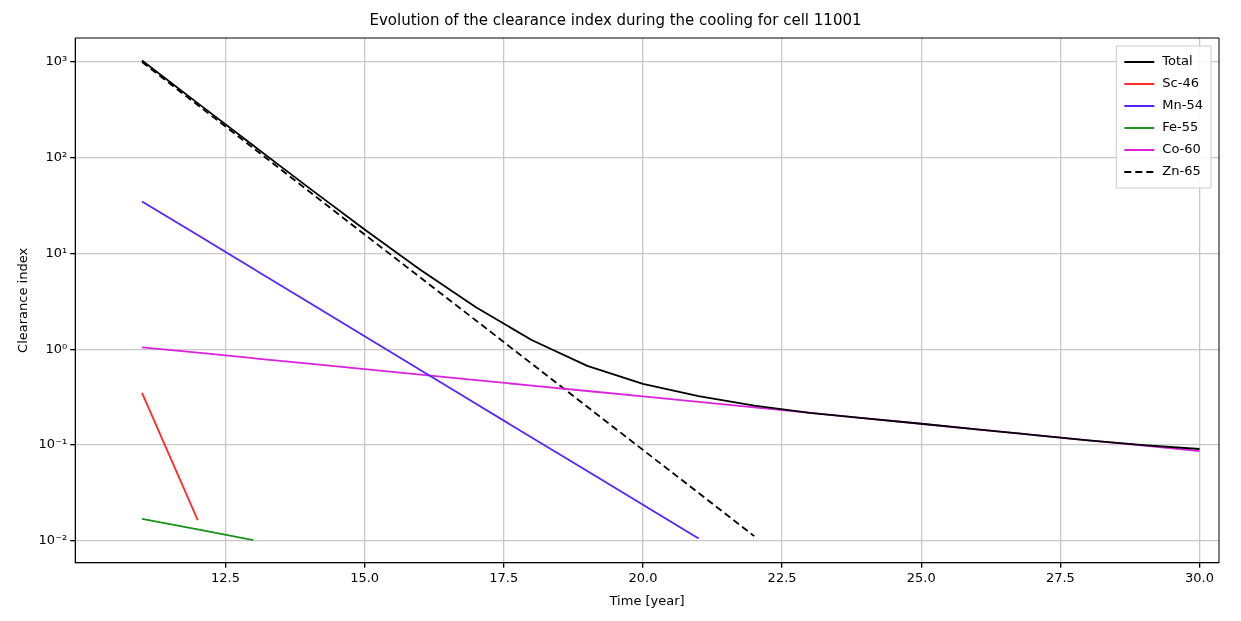 This screenshot has height=621, width=1241. I want to click on x-tick-label: 25.0, so click(921, 577).